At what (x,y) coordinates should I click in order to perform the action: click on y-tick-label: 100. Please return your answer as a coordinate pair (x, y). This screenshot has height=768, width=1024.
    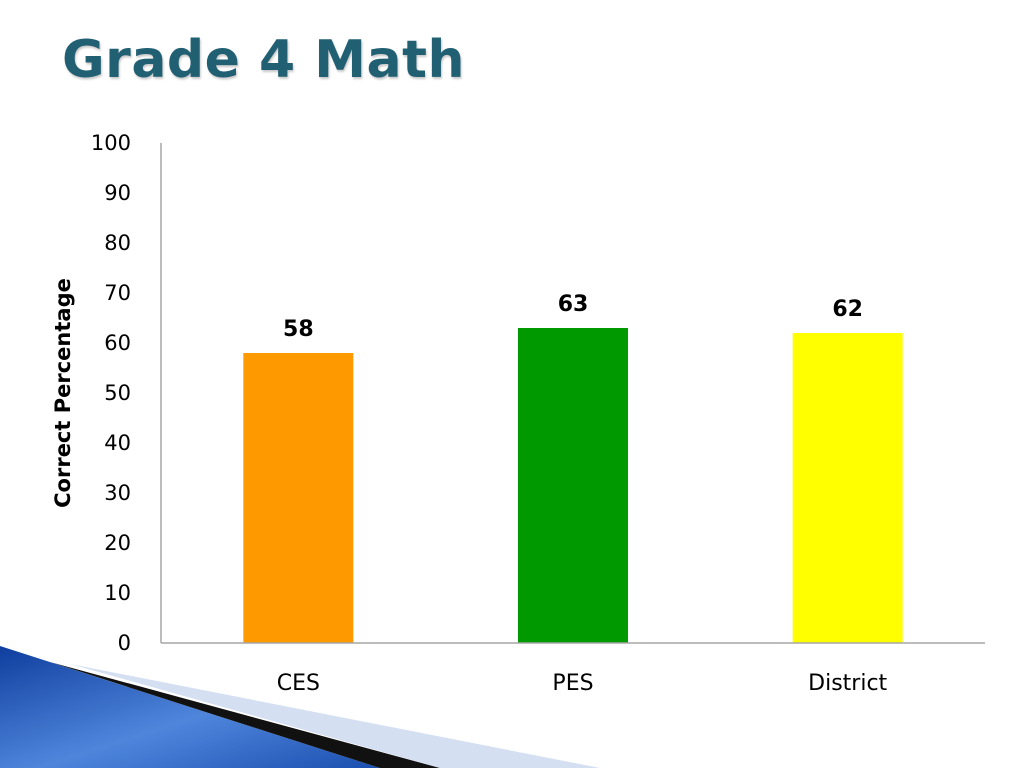
    Looking at the image, I should click on (111, 143).